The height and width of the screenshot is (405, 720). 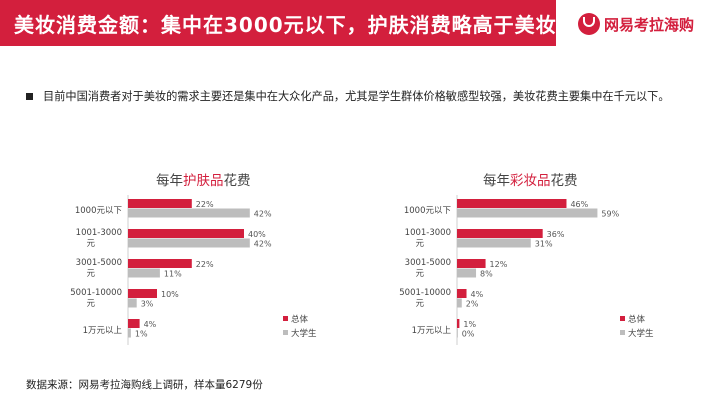 I want to click on chart-title-highlight: 护肤品, so click(x=203, y=181).